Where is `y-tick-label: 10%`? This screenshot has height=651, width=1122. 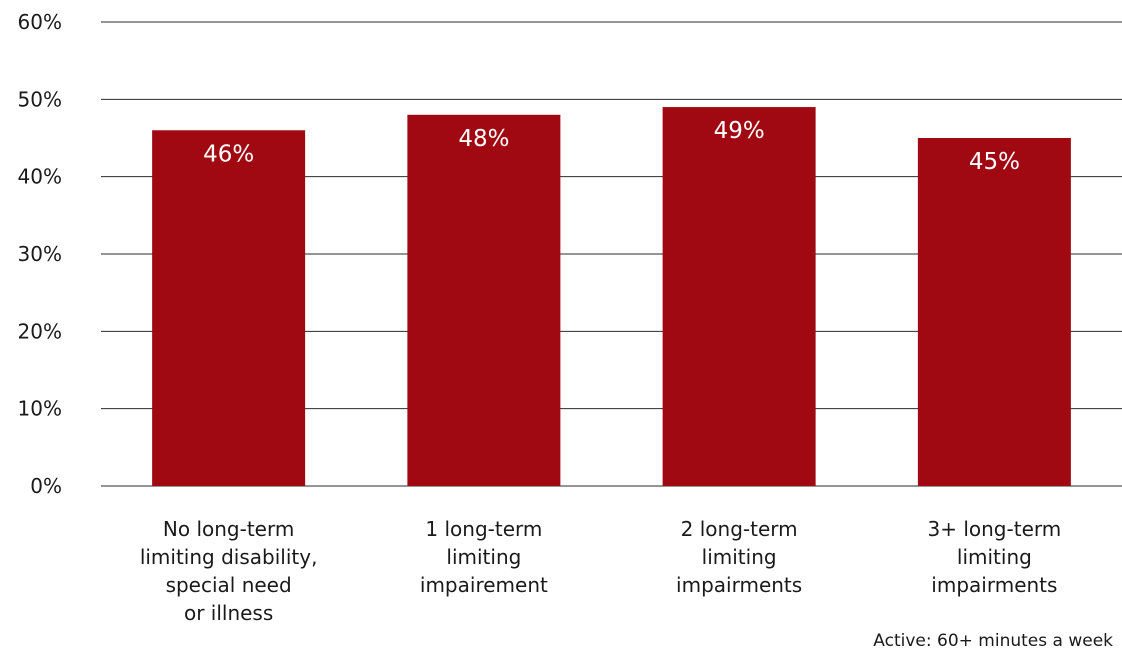
y-tick-label: 10% is located at coordinates (40, 409).